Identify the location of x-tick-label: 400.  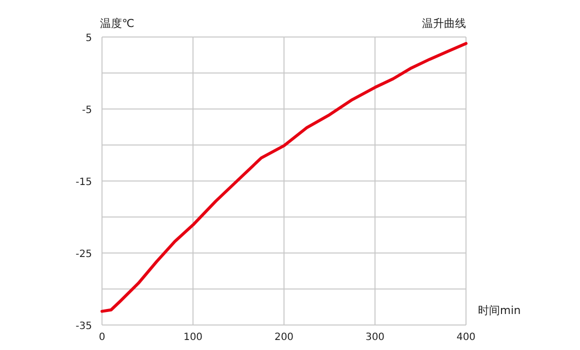
(466, 337).